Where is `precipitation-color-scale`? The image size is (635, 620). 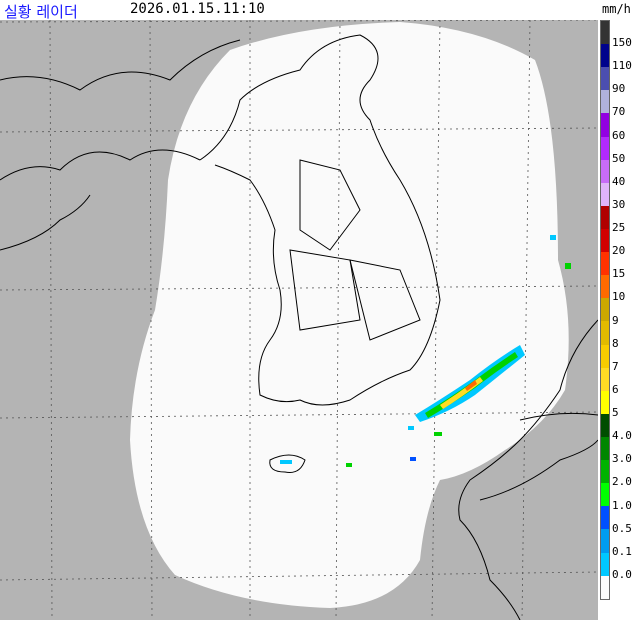 precipitation-color-scale is located at coordinates (605, 310).